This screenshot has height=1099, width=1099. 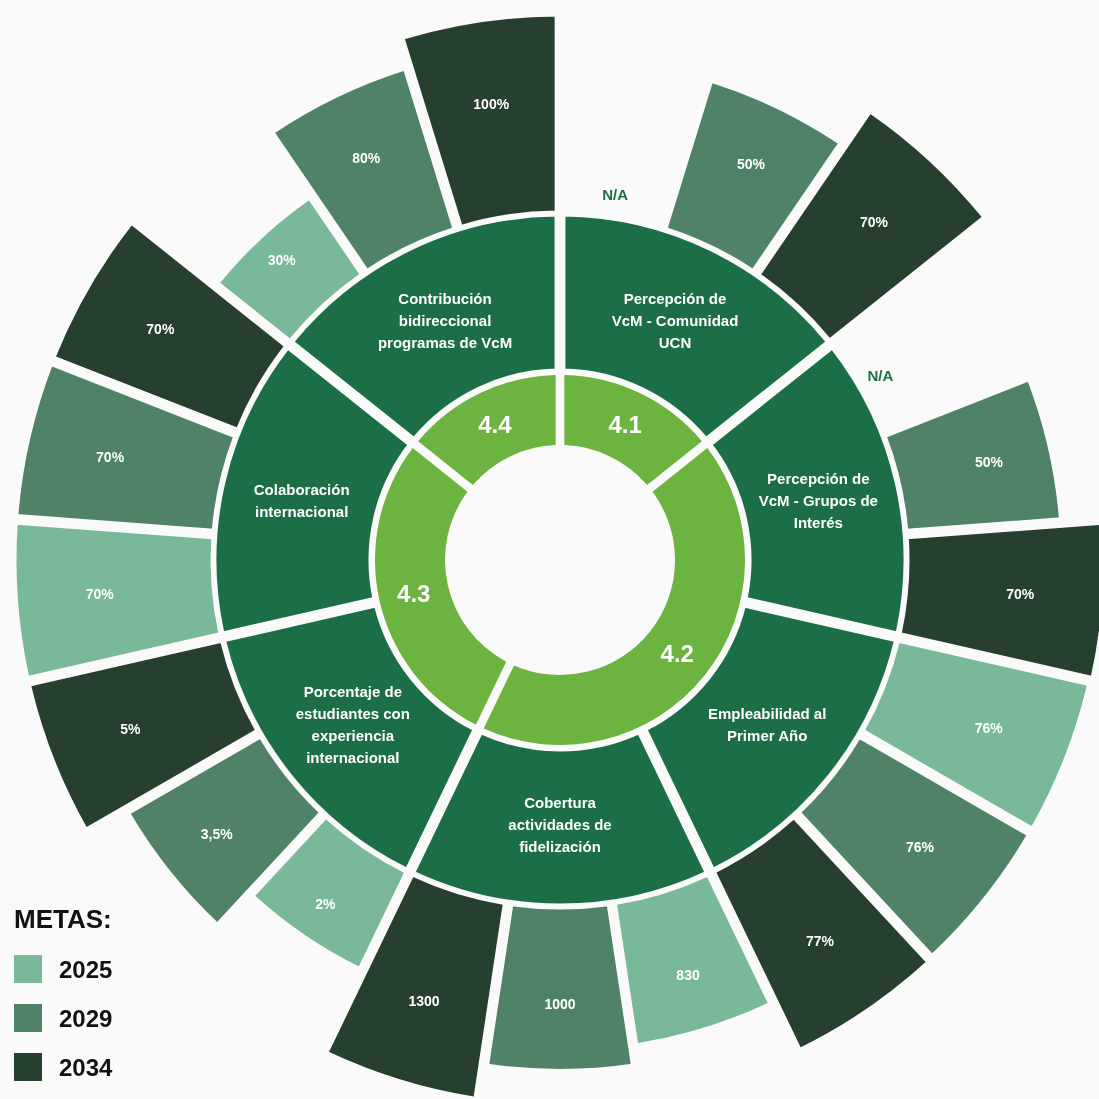 What do you see at coordinates (86, 1067) in the screenshot?
I see `legend-label: 2034` at bounding box center [86, 1067].